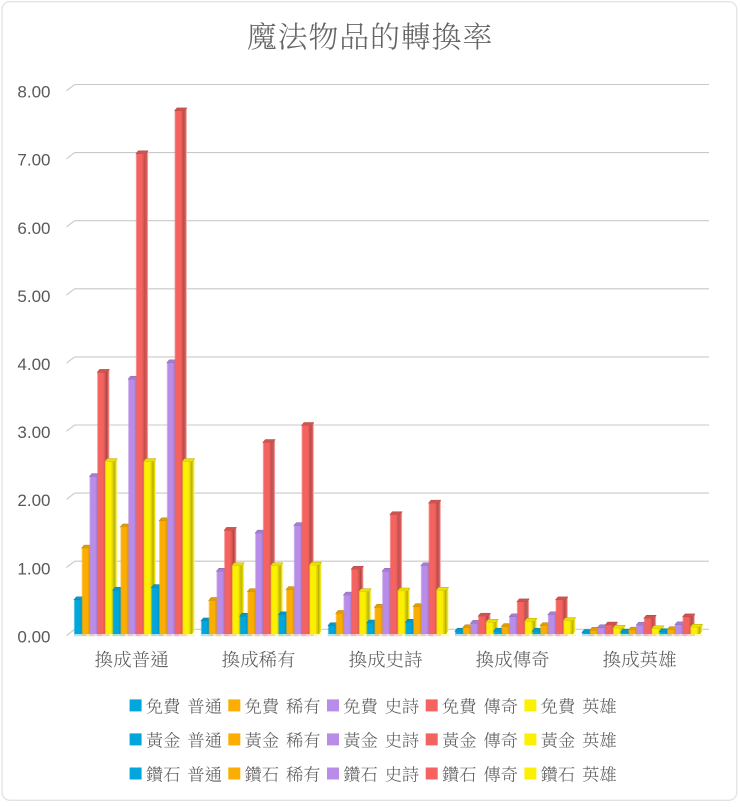 The image size is (740, 807). I want to click on svg-text: 2.00, so click(33, 500).